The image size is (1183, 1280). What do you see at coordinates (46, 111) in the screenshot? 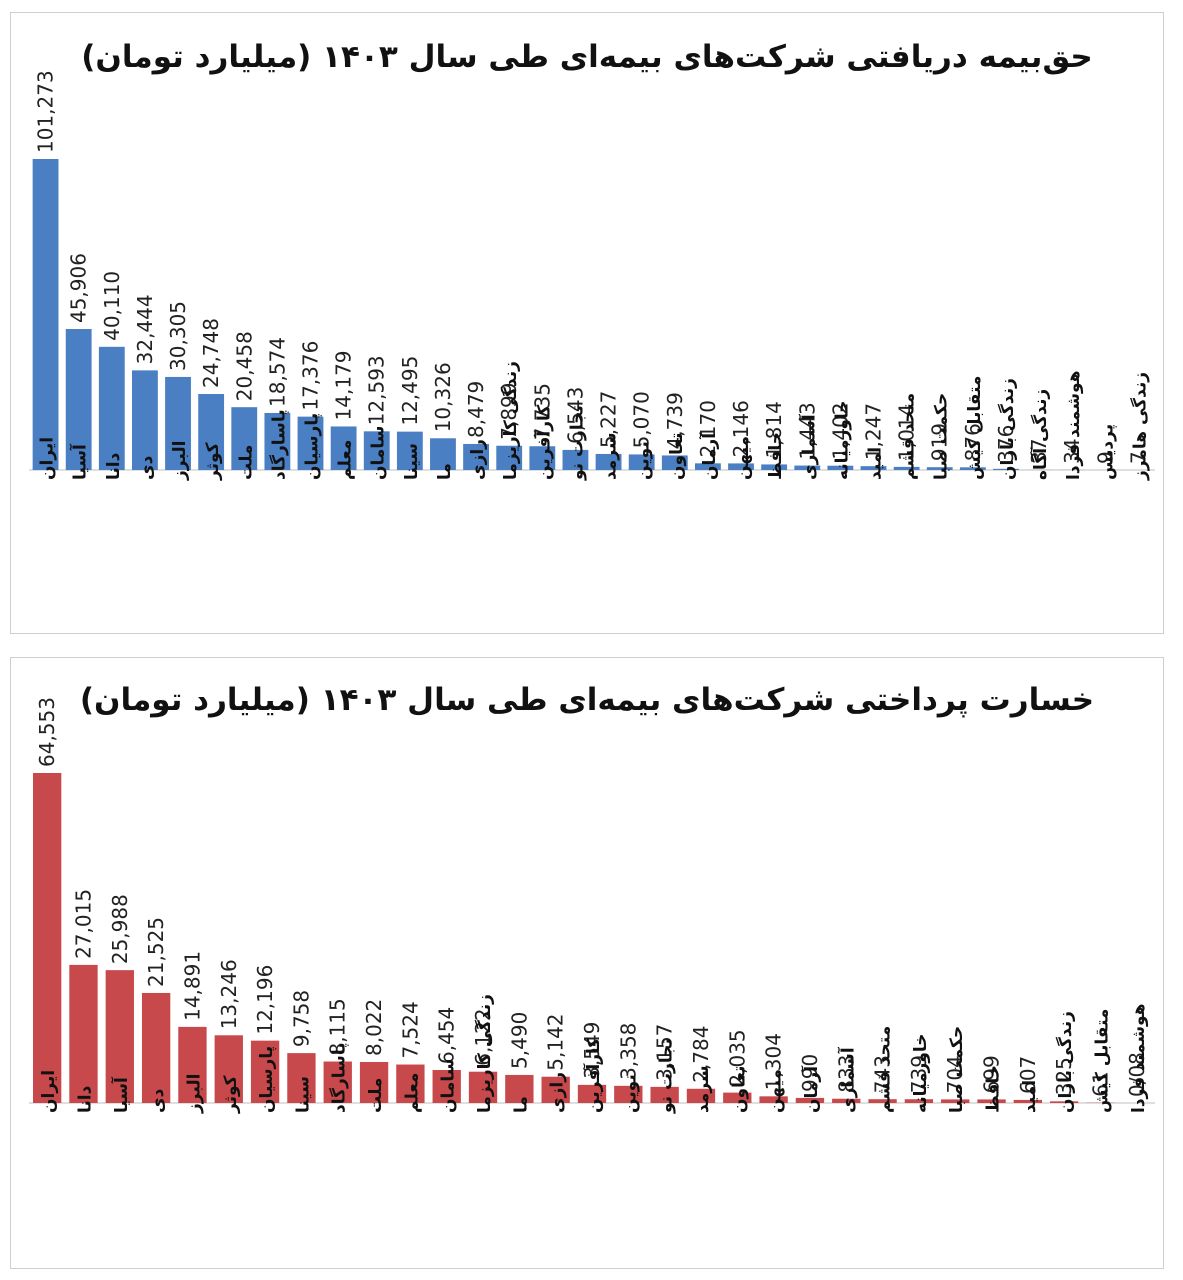
I see `bar-value-label: 101,273` at bounding box center [46, 111].